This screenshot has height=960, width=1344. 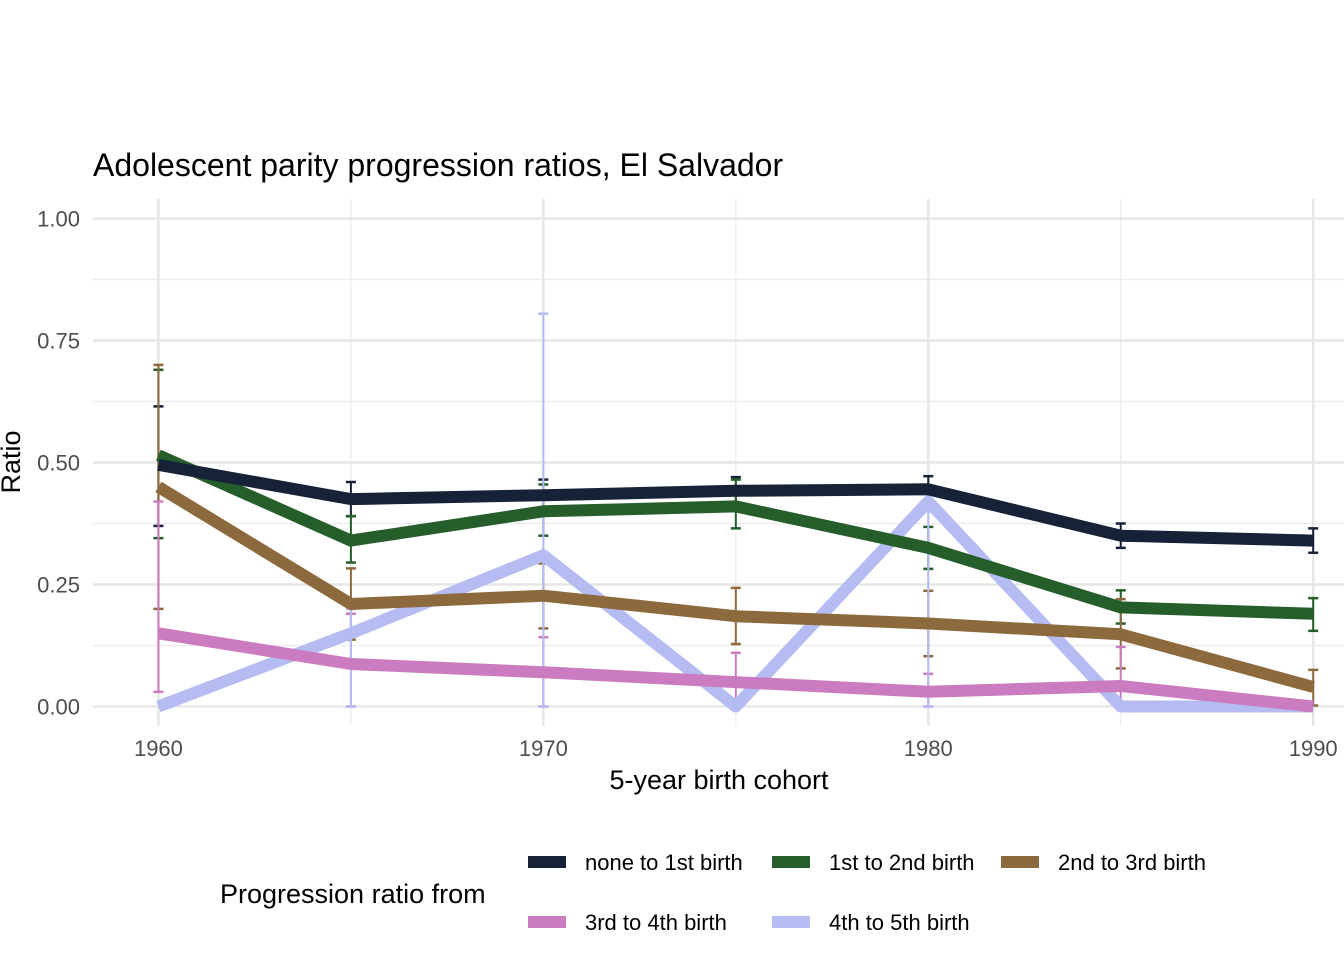 What do you see at coordinates (1132, 862) in the screenshot?
I see `legend-label-3: 2nd to 3rd birth` at bounding box center [1132, 862].